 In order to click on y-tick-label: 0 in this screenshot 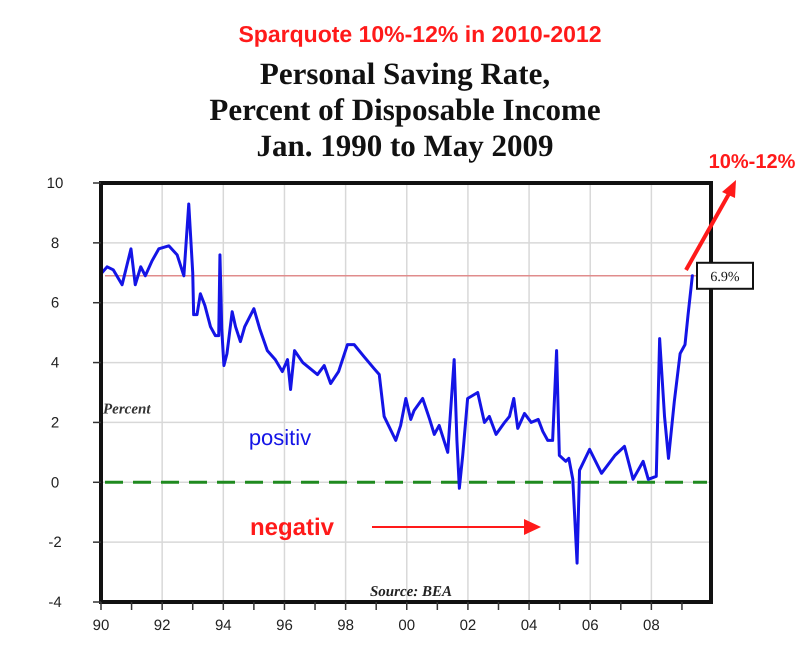, I will do `click(55, 483)`.